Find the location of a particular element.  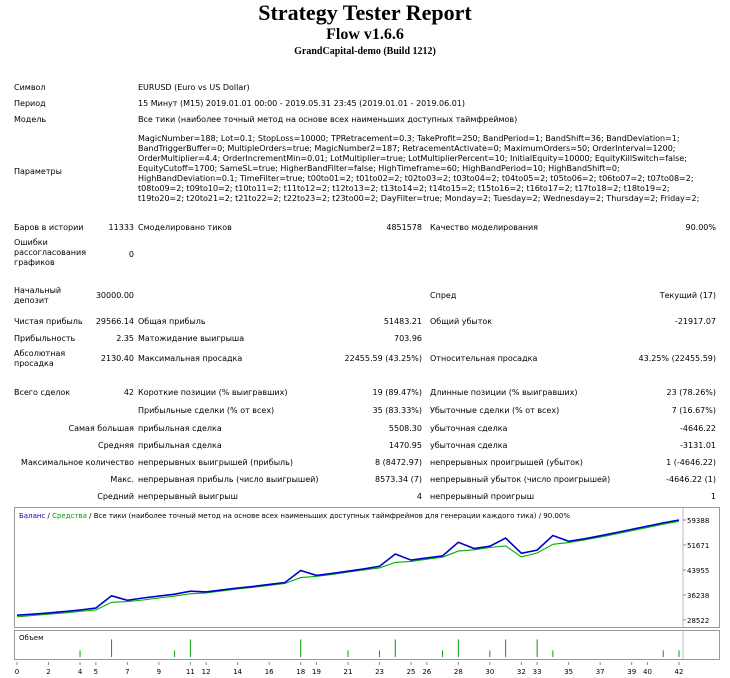

avg-consecutive-wins-label: непрерывный выигрыш is located at coordinates (188, 496).